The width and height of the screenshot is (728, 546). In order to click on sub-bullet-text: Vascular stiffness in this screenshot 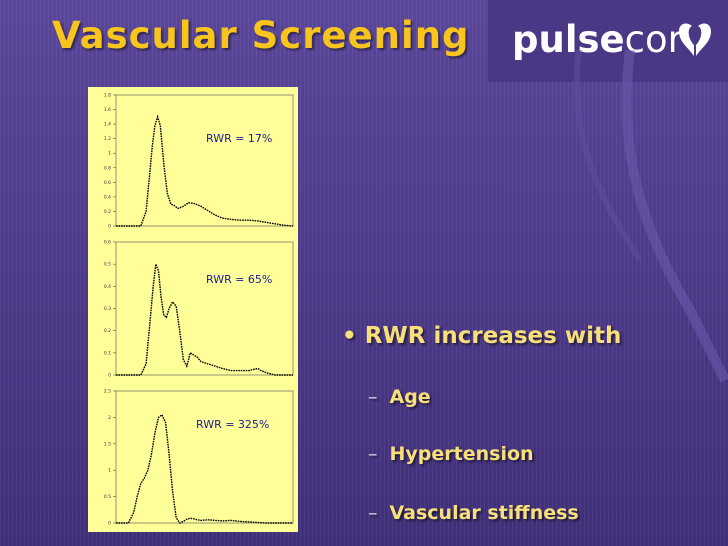, I will do `click(484, 513)`.